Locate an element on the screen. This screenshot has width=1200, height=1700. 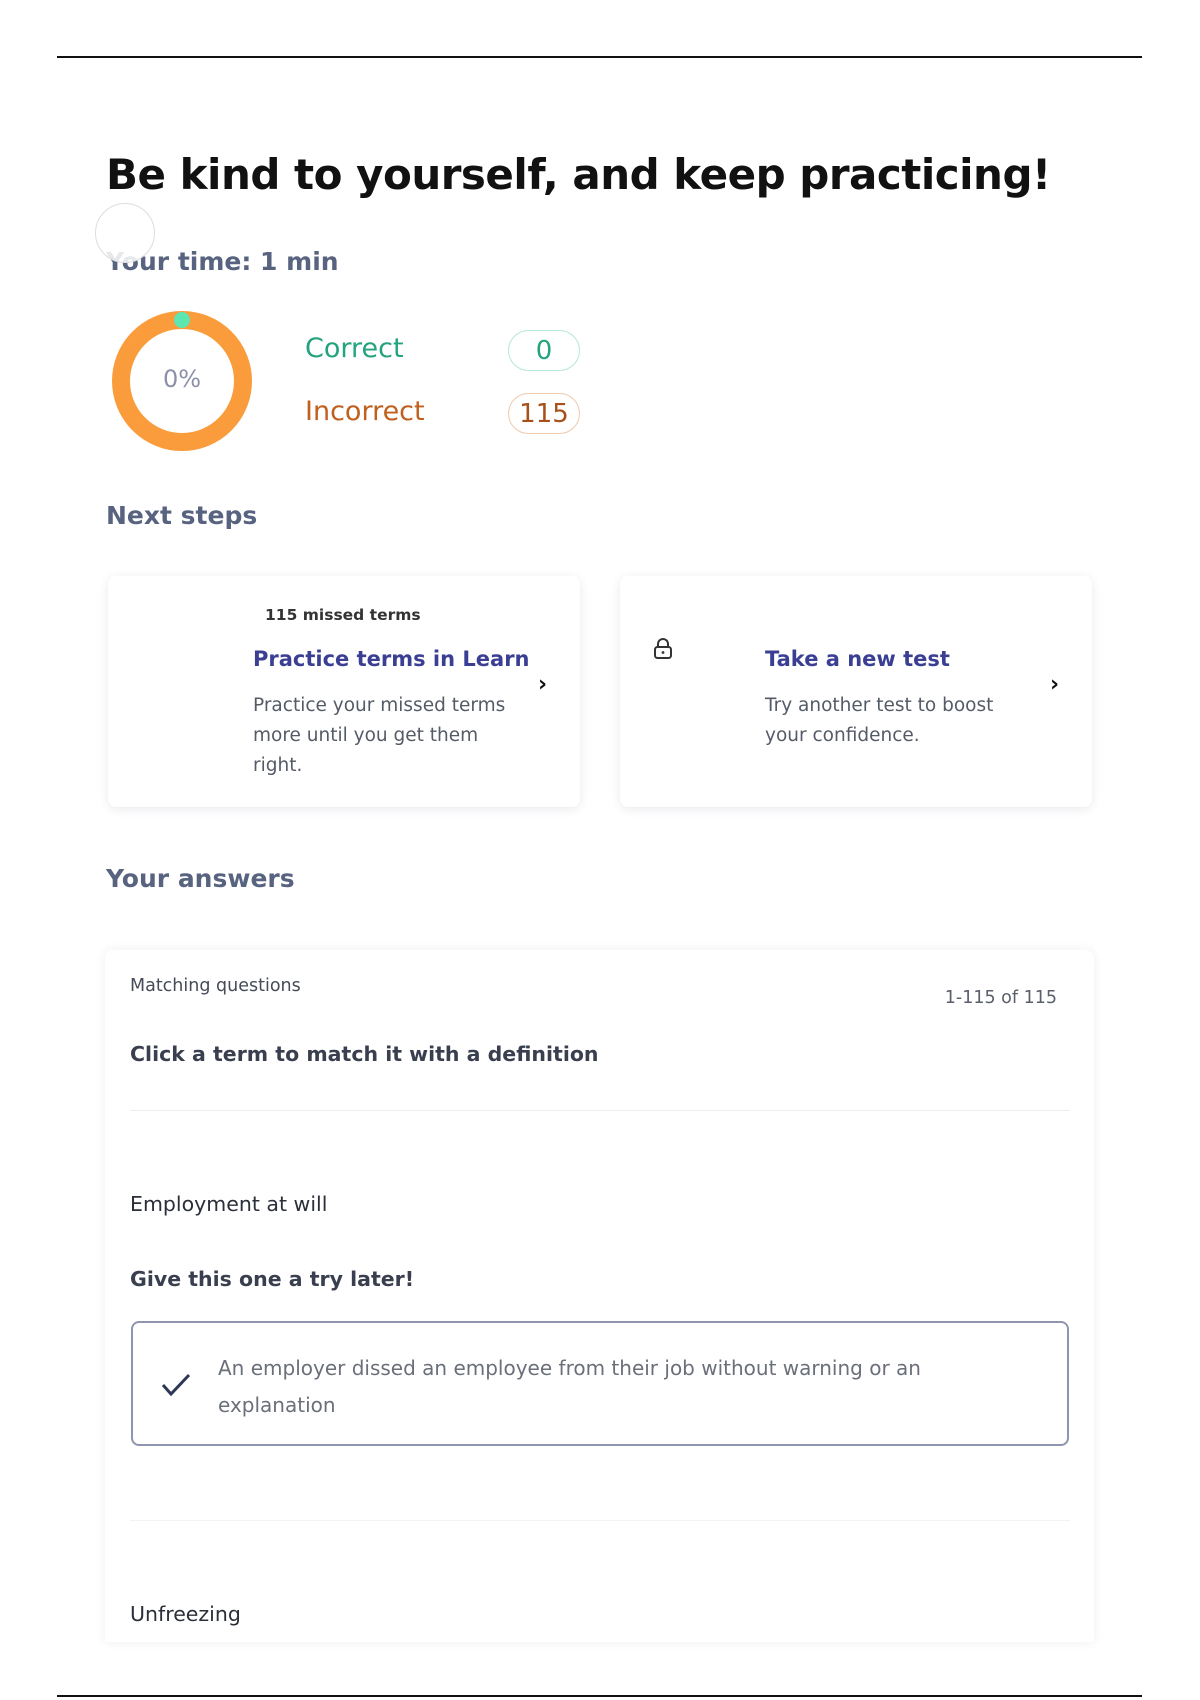
touch-indicator is located at coordinates (125, 233).